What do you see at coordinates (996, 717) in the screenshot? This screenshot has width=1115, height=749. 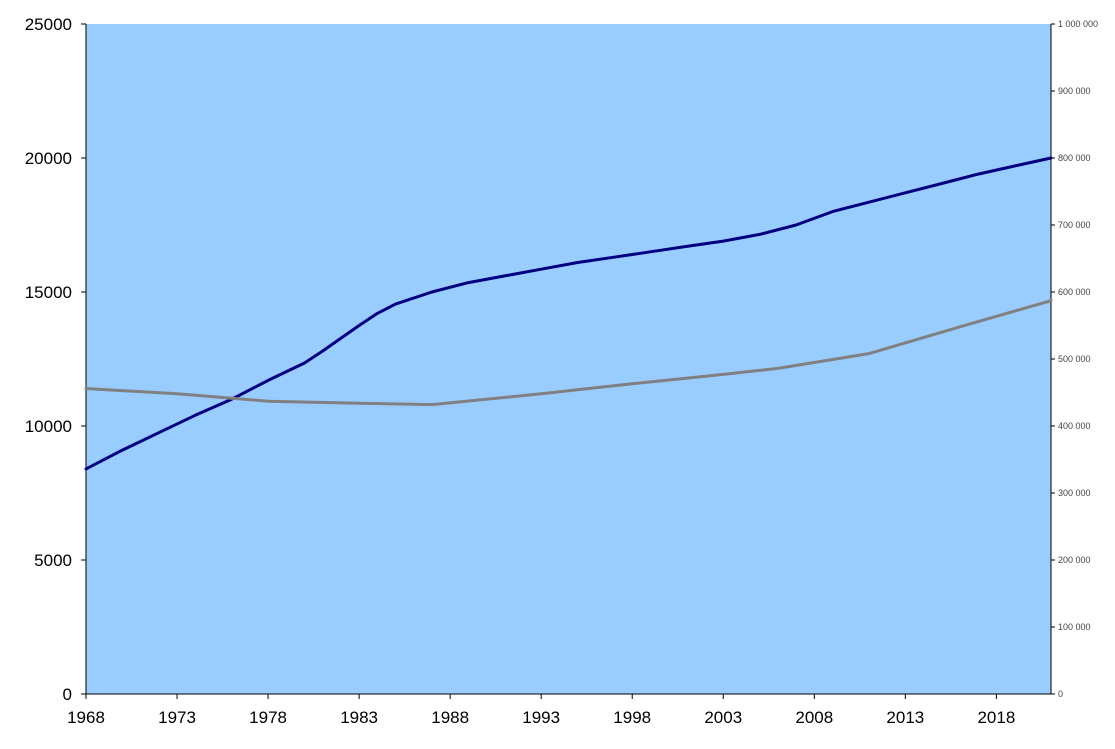 I see `x-tick-label: 2018` at bounding box center [996, 717].